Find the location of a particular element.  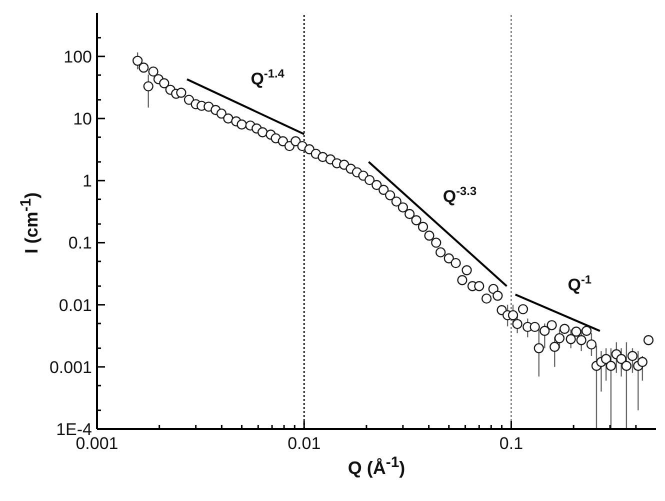

x-axis-title: Q (Å$^{-1}$) is located at coordinates (376, 466).